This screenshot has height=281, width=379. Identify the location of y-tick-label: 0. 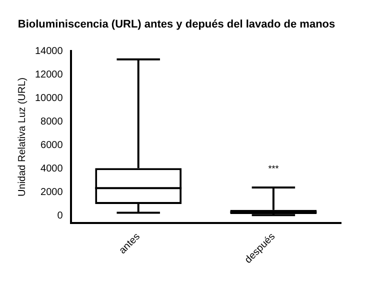
(60, 216).